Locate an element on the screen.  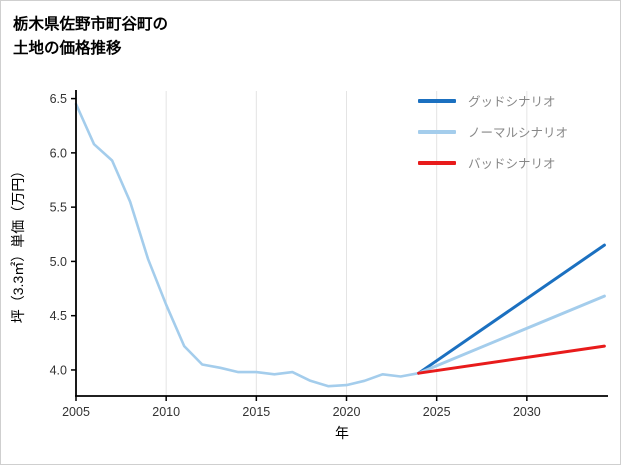
y-tick-label: 6.5 is located at coordinates (58, 99).